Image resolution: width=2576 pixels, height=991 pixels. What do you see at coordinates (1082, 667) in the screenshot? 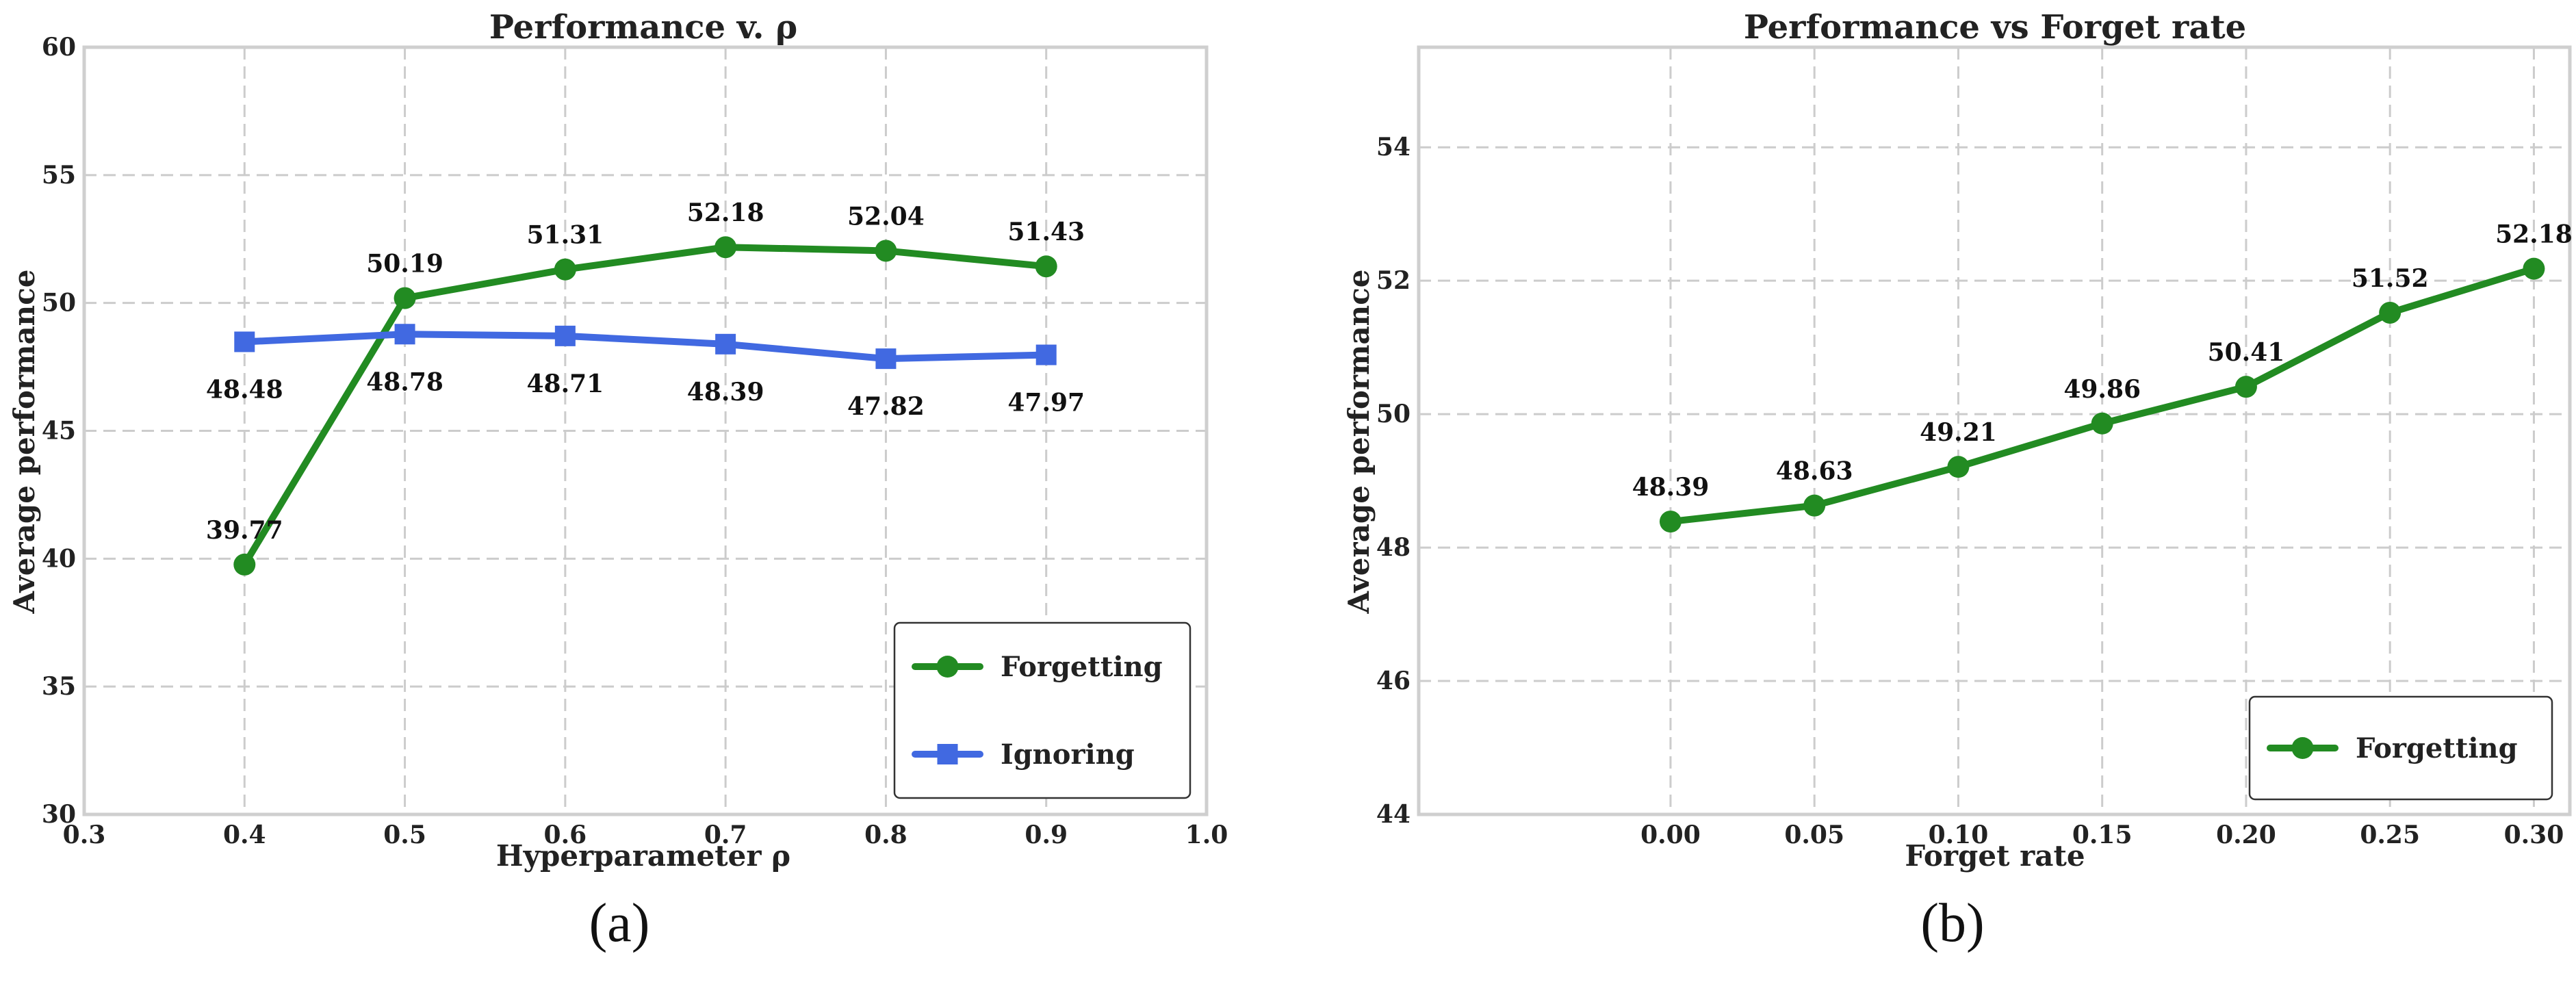
I see `chart-a-legend-label: Forgetting` at bounding box center [1082, 667].